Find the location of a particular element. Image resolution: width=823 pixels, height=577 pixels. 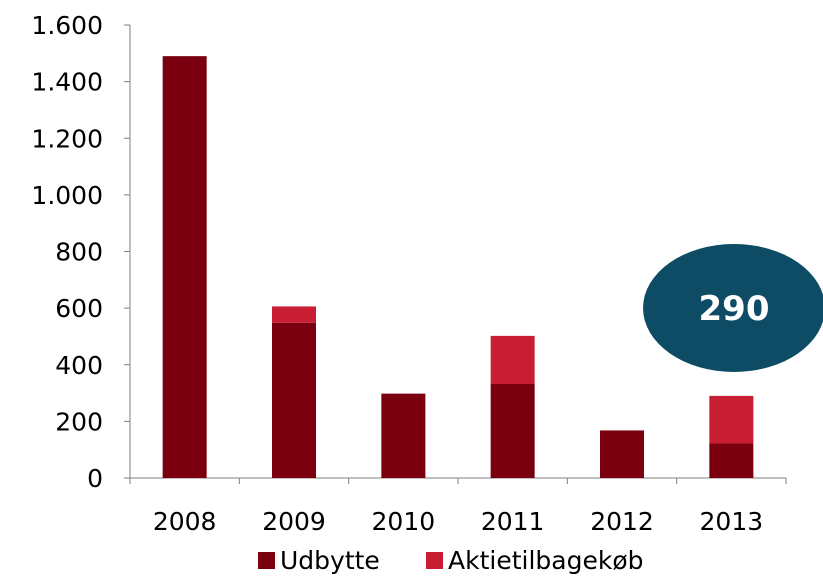

y-tick-label: 800 is located at coordinates (79, 252).